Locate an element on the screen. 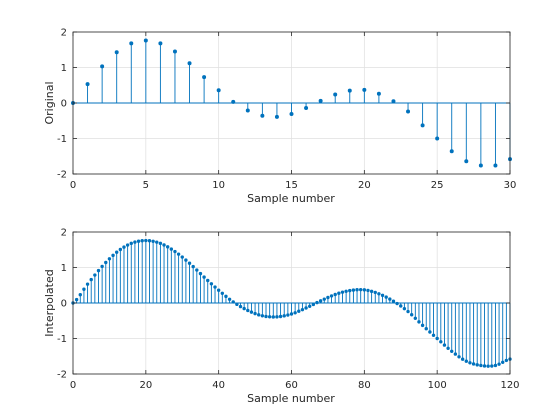 This screenshot has width=560, height=420. y-tick-label: 2 is located at coordinates (64, 33).